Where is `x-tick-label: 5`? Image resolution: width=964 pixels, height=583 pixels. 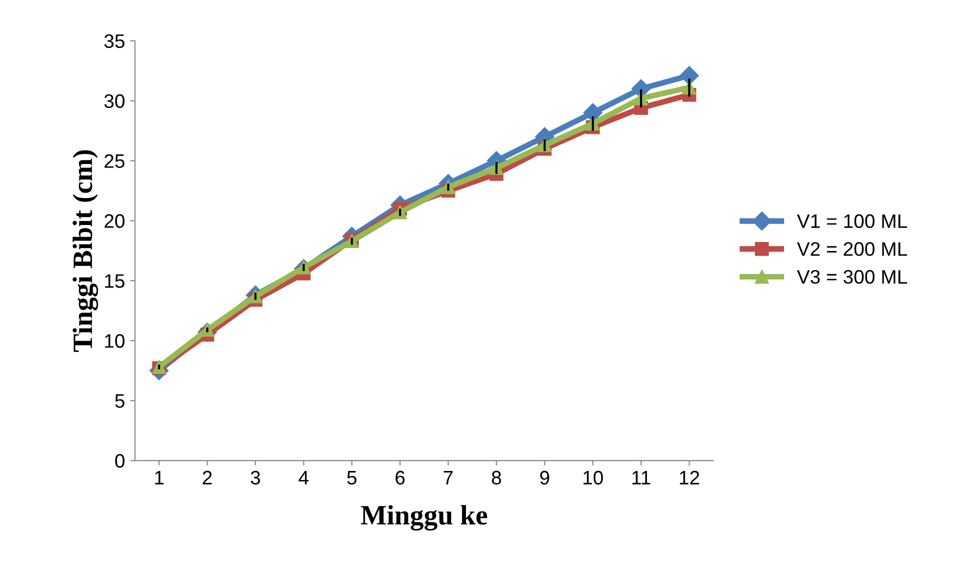
x-tick-label: 5 is located at coordinates (351, 478).